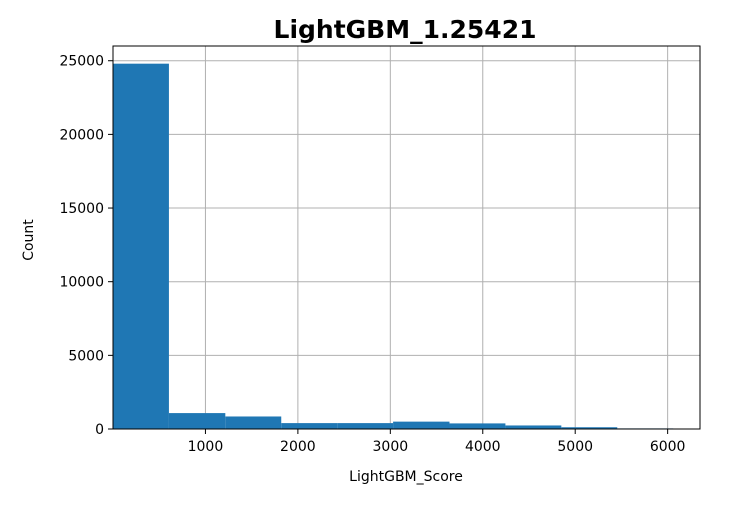 The width and height of the screenshot is (737, 507). I want to click on x-tick-label: 2000, so click(298, 447).